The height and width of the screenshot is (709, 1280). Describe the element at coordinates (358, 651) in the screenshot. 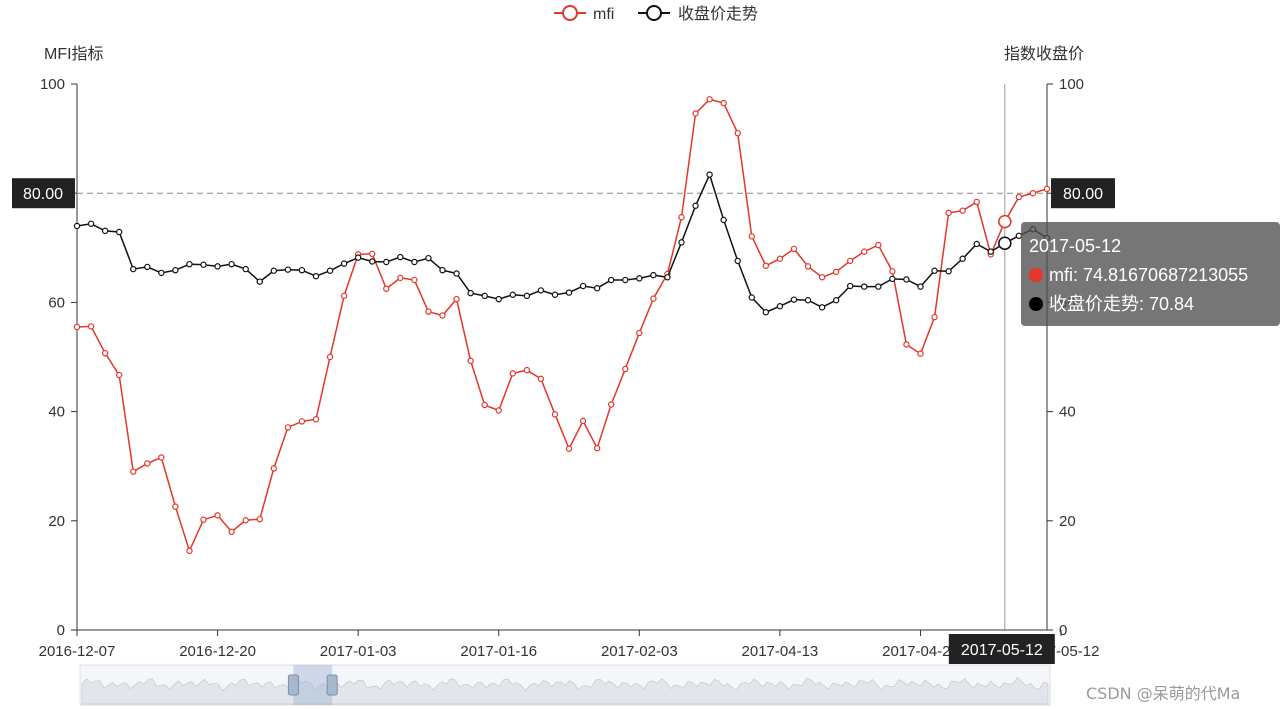

I see `x-tick-label: 2017-01-03` at that location.